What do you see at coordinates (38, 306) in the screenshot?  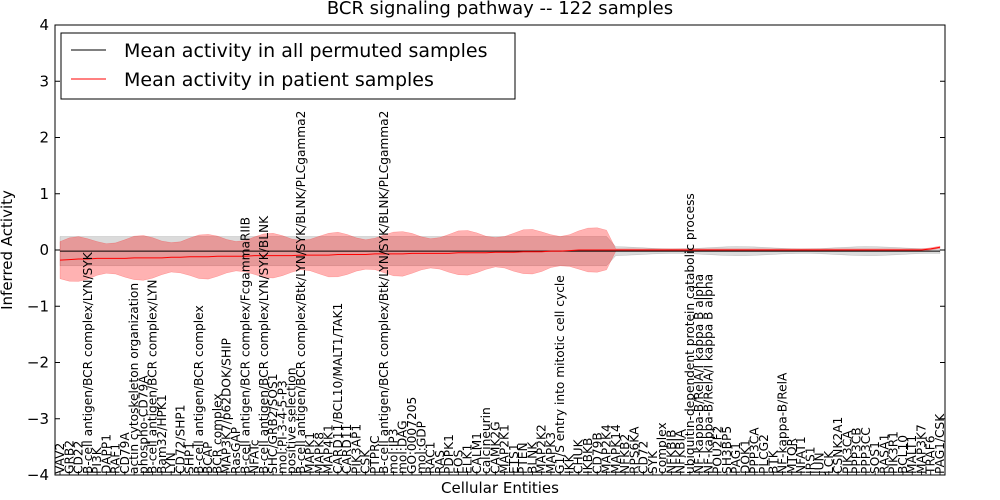 I see `y-tick-label: −1` at bounding box center [38, 306].